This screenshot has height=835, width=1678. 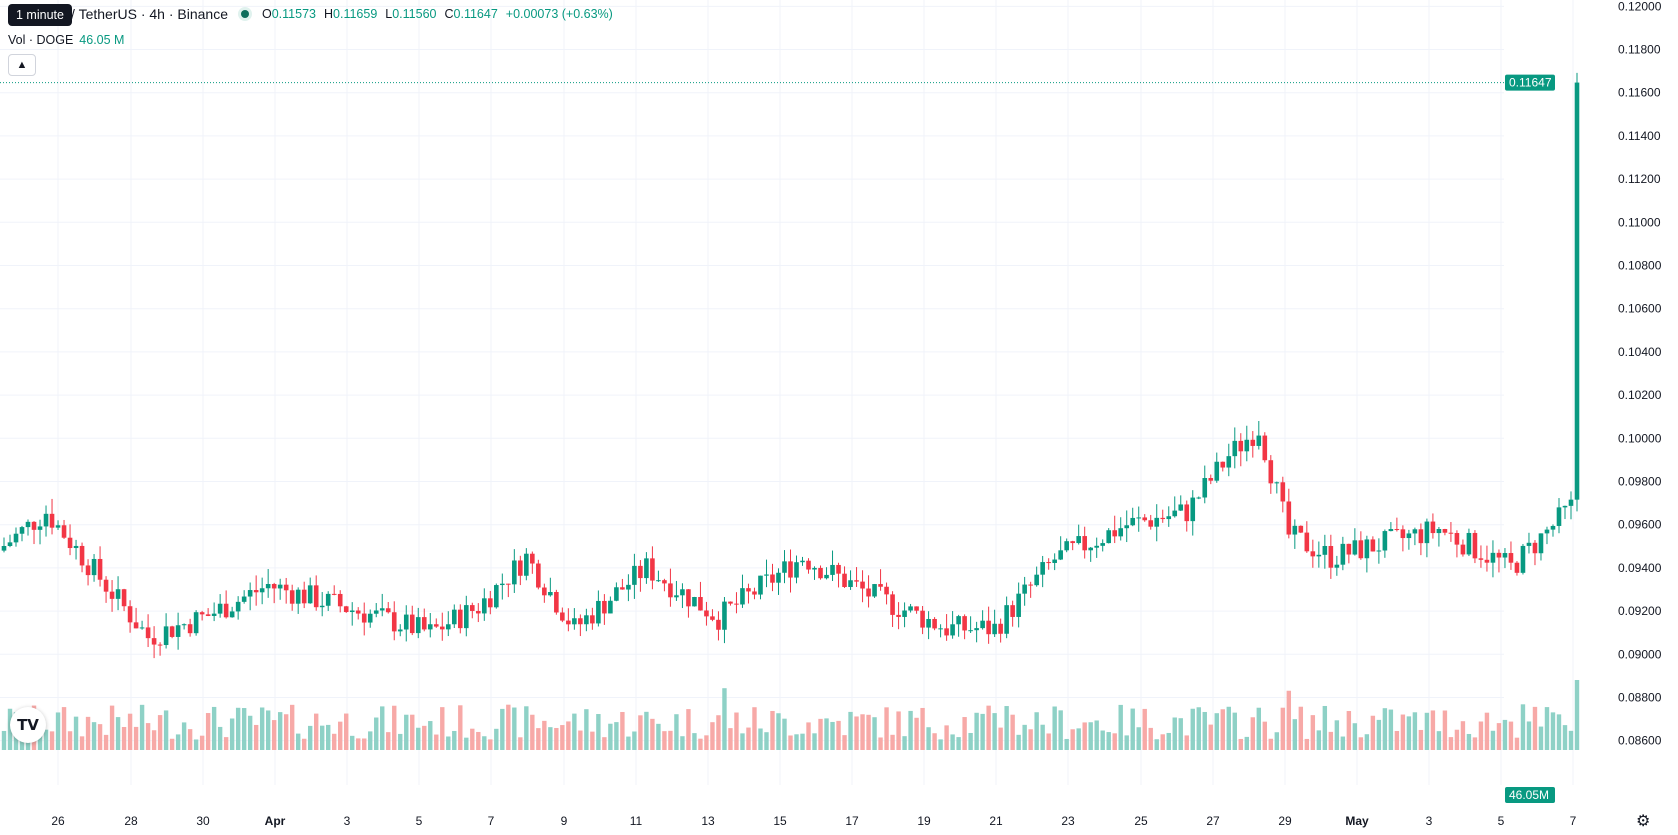 What do you see at coordinates (244, 14) in the screenshot?
I see `market-status-icon` at bounding box center [244, 14].